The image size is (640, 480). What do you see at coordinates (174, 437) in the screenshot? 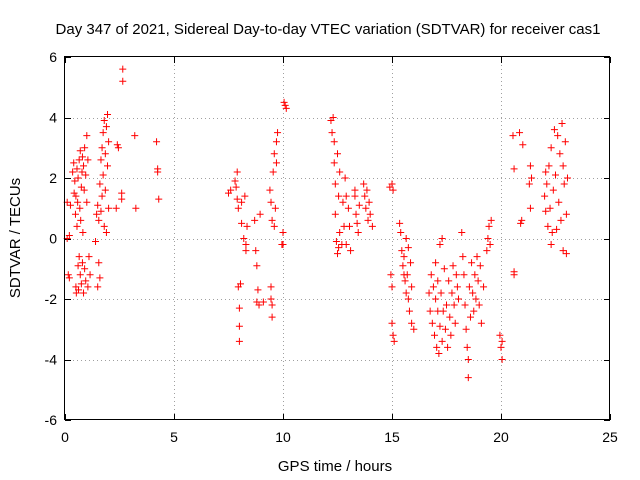
I see `x-tick-label: 5` at bounding box center [174, 437].